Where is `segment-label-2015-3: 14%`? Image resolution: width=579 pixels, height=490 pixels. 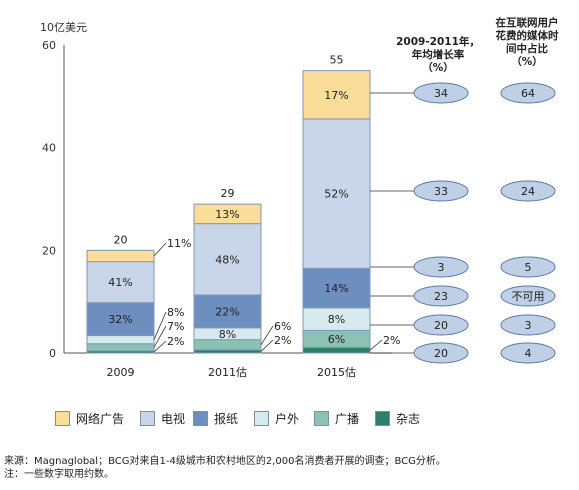 segment-label-2015-3: 14% is located at coordinates (336, 288).